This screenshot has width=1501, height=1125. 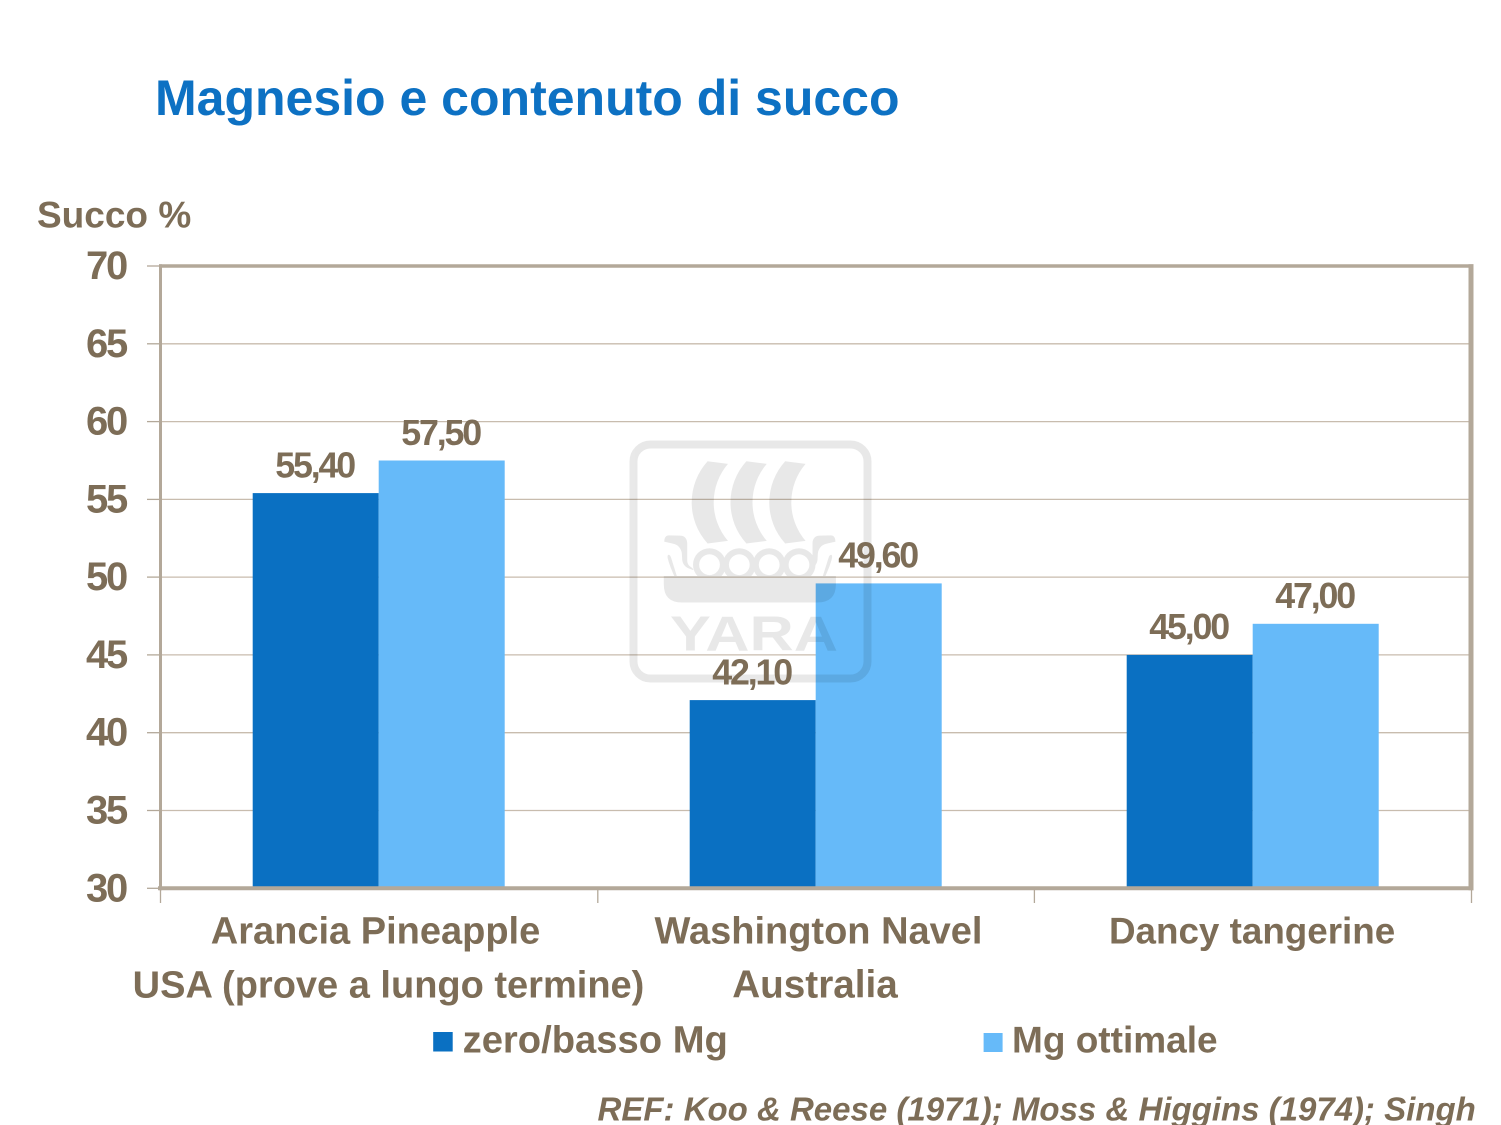 I want to click on svg-text: Magnesio e contenuto di succo, so click(x=527, y=98).